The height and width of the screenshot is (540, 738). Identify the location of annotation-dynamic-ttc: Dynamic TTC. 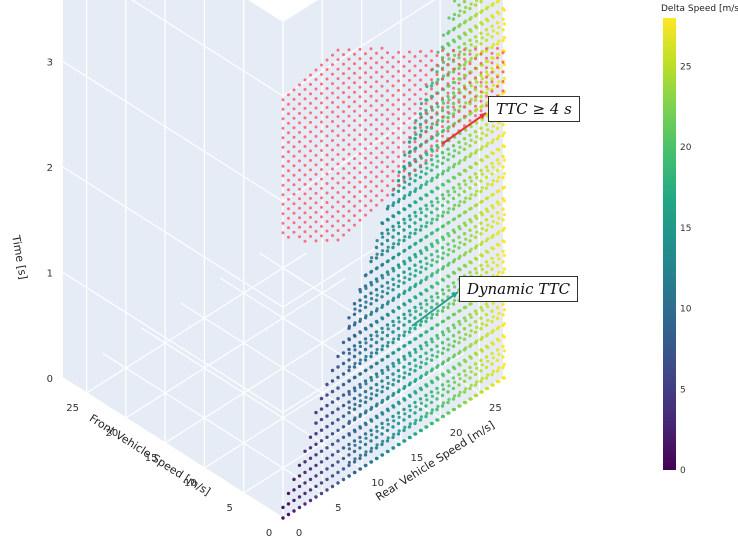
(519, 289).